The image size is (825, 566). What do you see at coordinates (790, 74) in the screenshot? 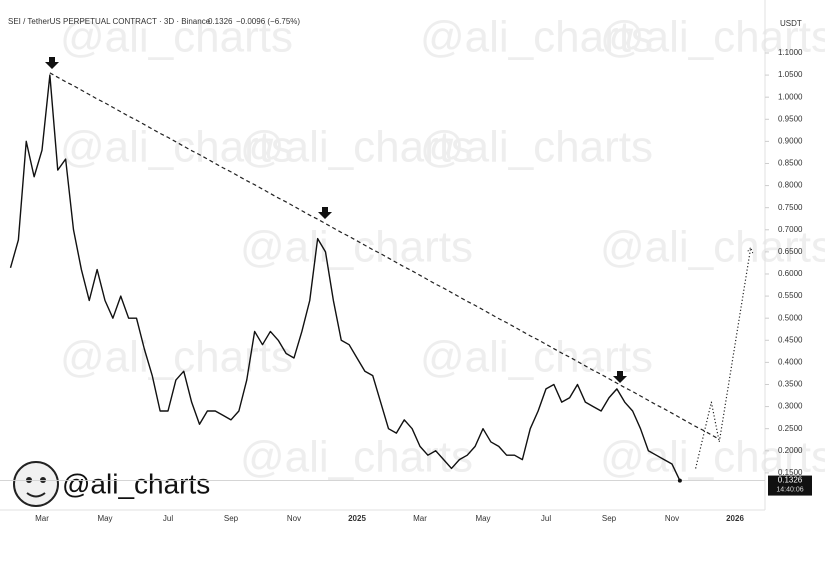
I see `y-tick-label: 1.0500` at bounding box center [790, 74].